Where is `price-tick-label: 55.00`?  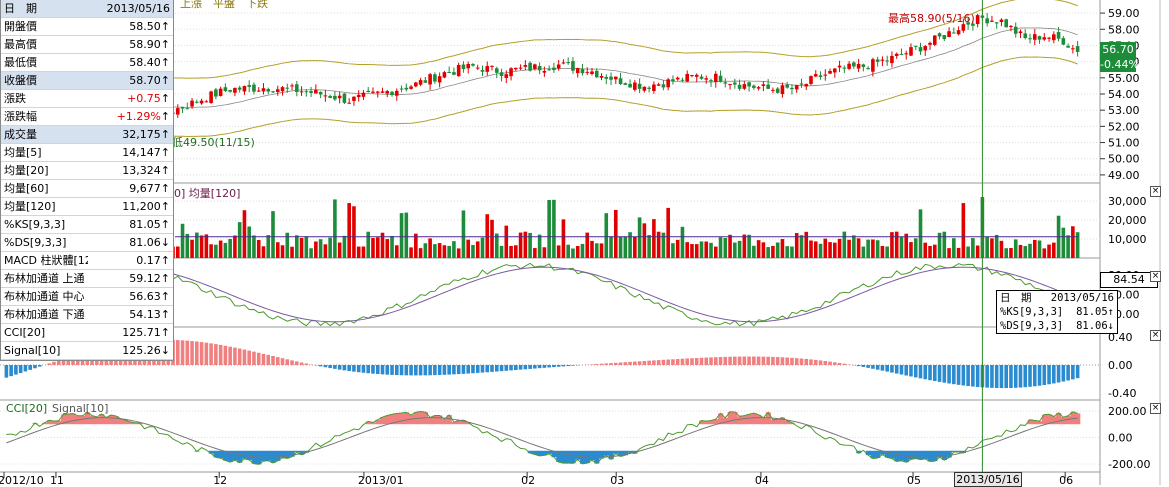
price-tick-label: 55.00 is located at coordinates (1124, 78).